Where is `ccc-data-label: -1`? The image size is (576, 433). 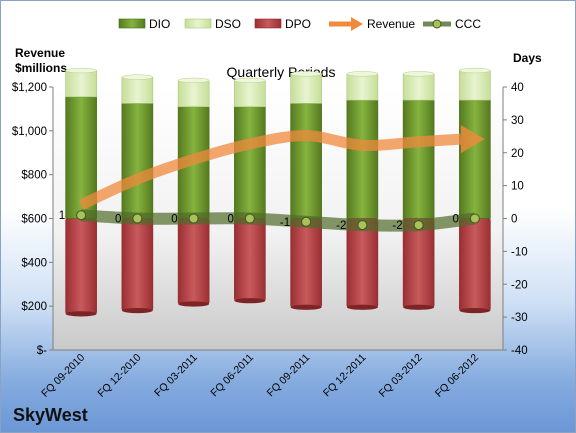 ccc-data-label: -1 is located at coordinates (285, 223).